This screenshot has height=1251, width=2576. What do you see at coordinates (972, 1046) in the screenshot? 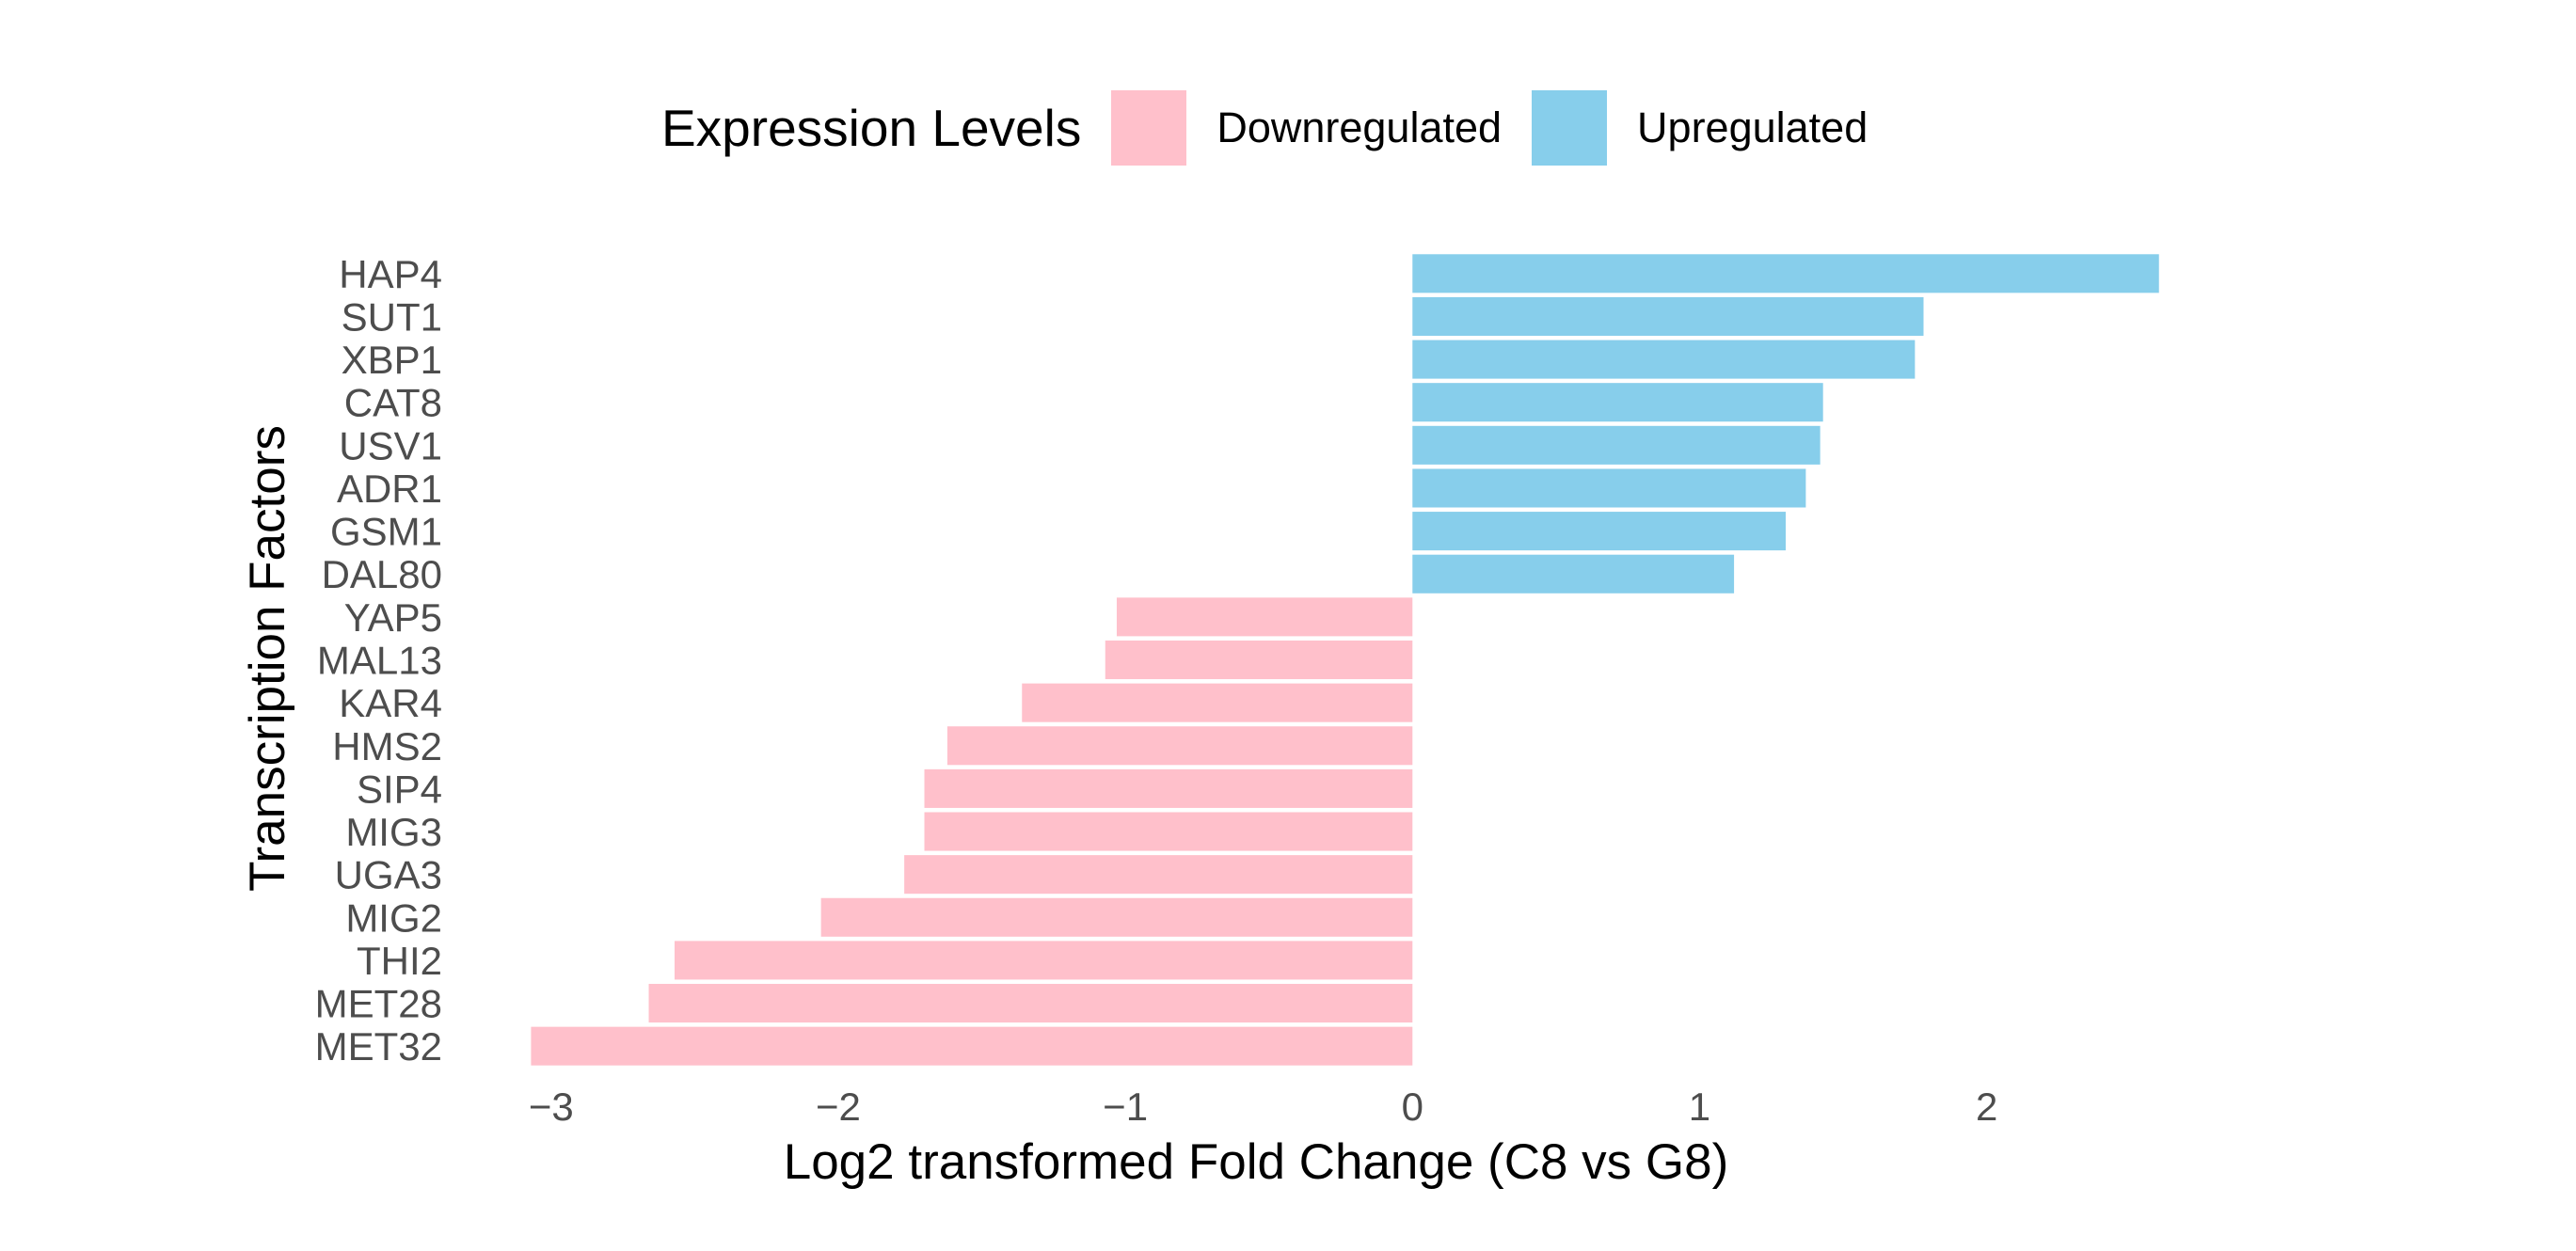
I see `bar-met32` at bounding box center [972, 1046].